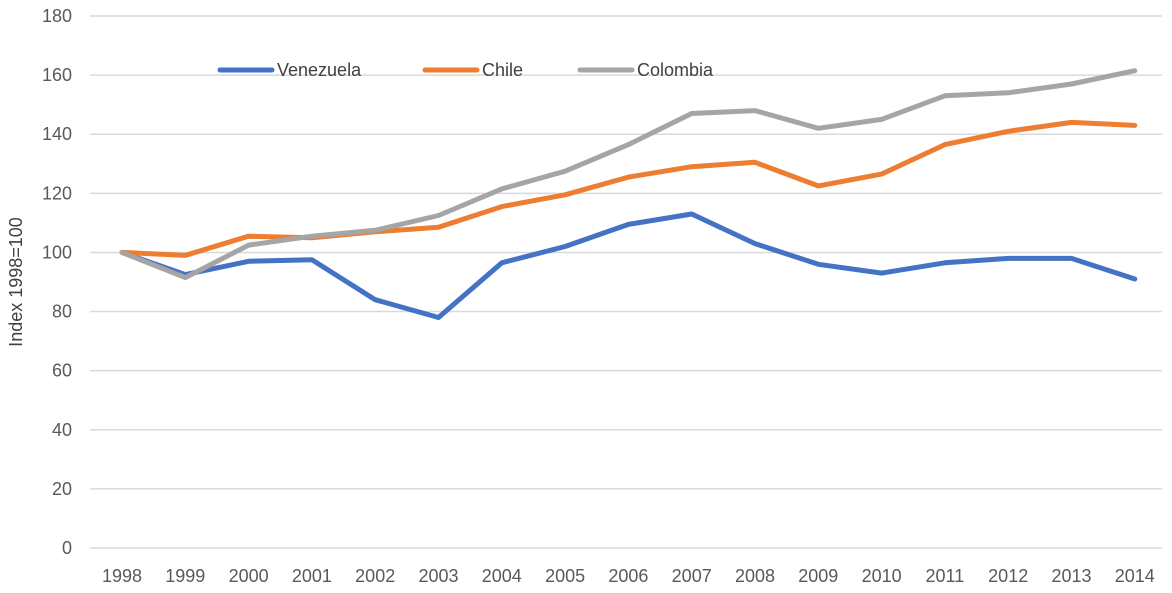  What do you see at coordinates (312, 576) in the screenshot?
I see `x-tick-label: 2001` at bounding box center [312, 576].